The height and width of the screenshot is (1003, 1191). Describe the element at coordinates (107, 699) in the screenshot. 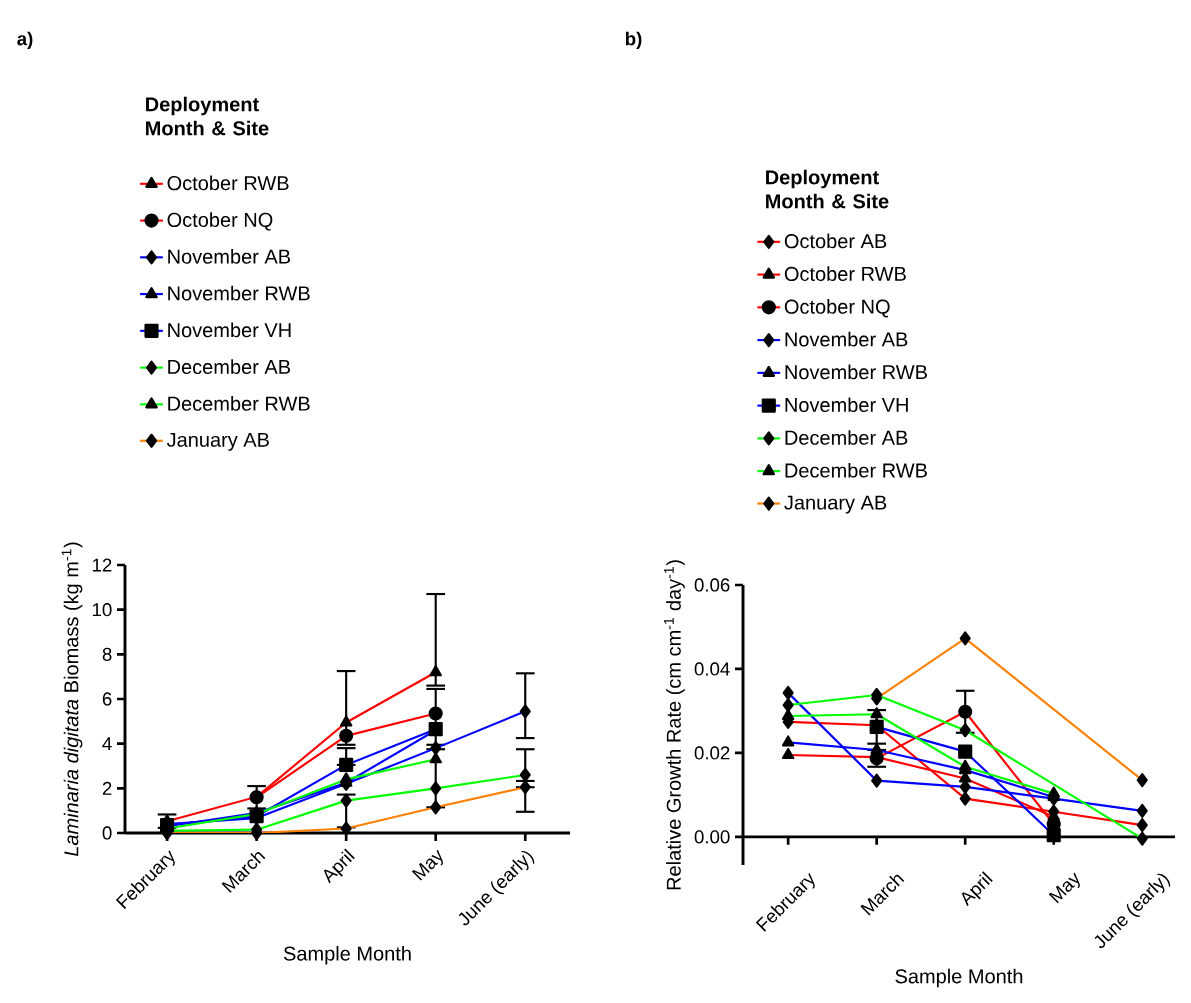

I see `y-tick-label: 6` at that location.